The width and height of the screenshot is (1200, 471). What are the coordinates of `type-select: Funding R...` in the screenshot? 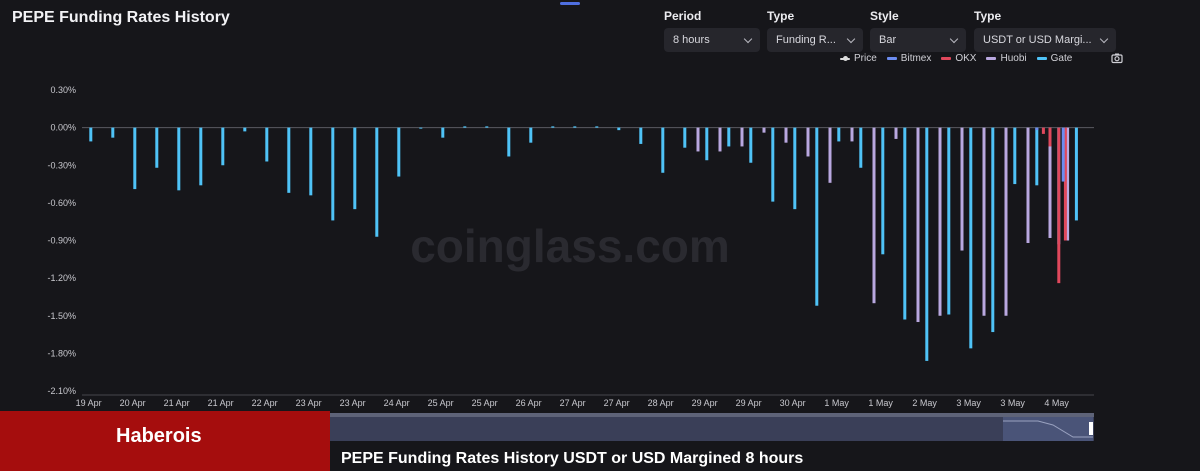 It's located at (815, 40).